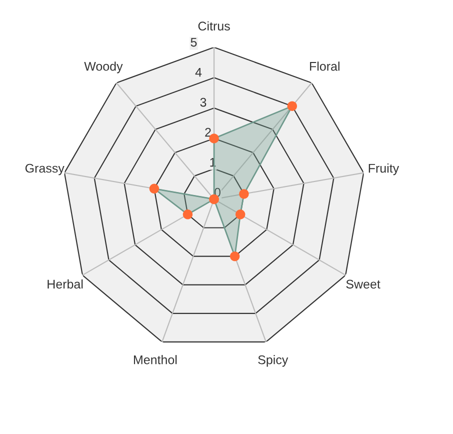 This screenshot has height=434, width=453. Describe the element at coordinates (103, 68) in the screenshot. I see `spoke-label: Woody` at that location.